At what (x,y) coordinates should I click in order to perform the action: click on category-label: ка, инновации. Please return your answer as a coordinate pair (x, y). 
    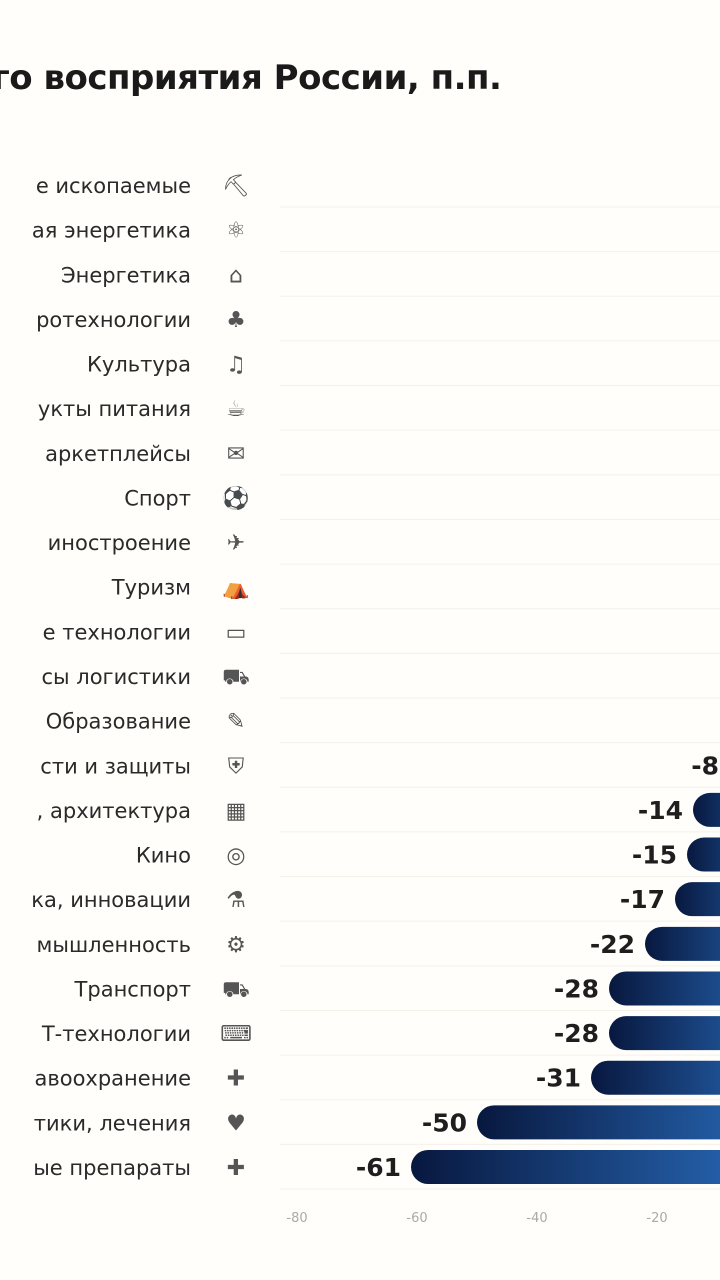
    Looking at the image, I should click on (111, 900).